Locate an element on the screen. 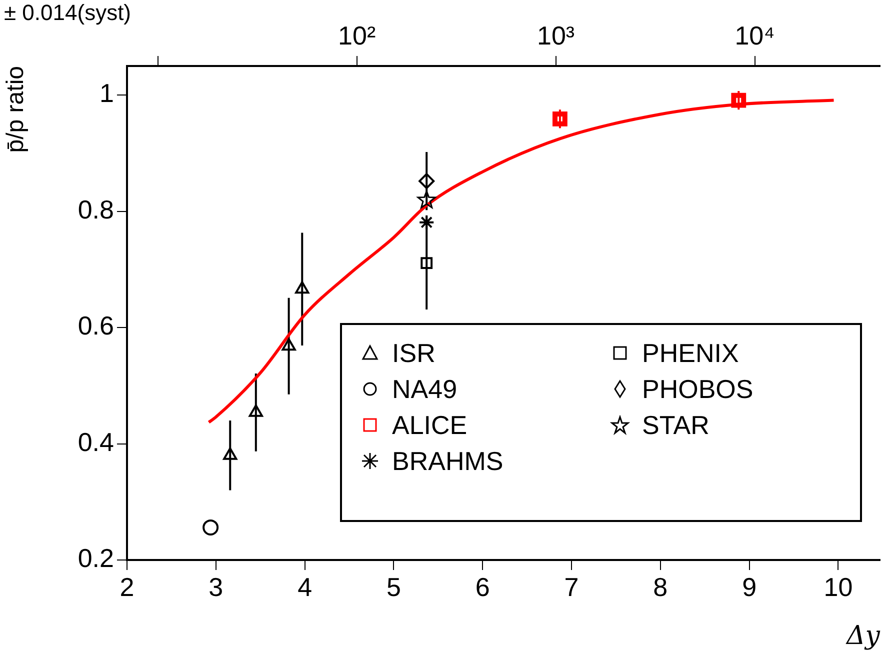 Image resolution: width=892 pixels, height=657 pixels. legend-label: PHENIX is located at coordinates (690, 353).